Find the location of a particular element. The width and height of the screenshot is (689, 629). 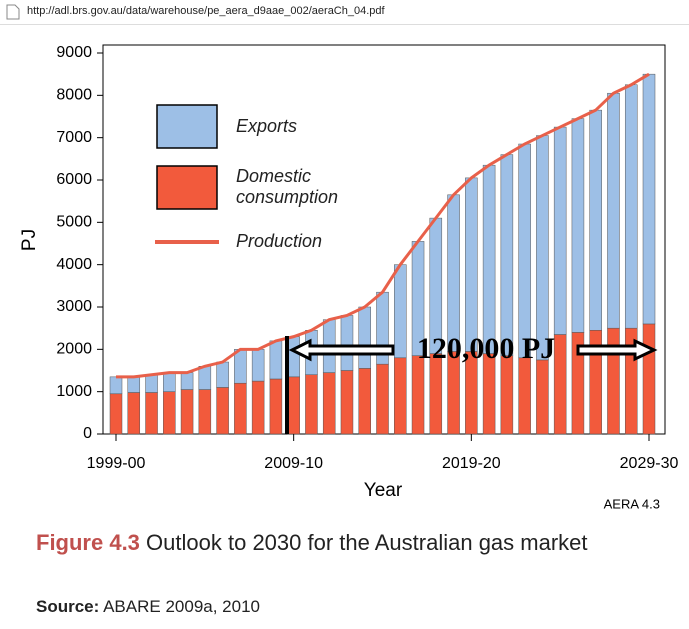

x-axis-label: Year is located at coordinates (383, 490).